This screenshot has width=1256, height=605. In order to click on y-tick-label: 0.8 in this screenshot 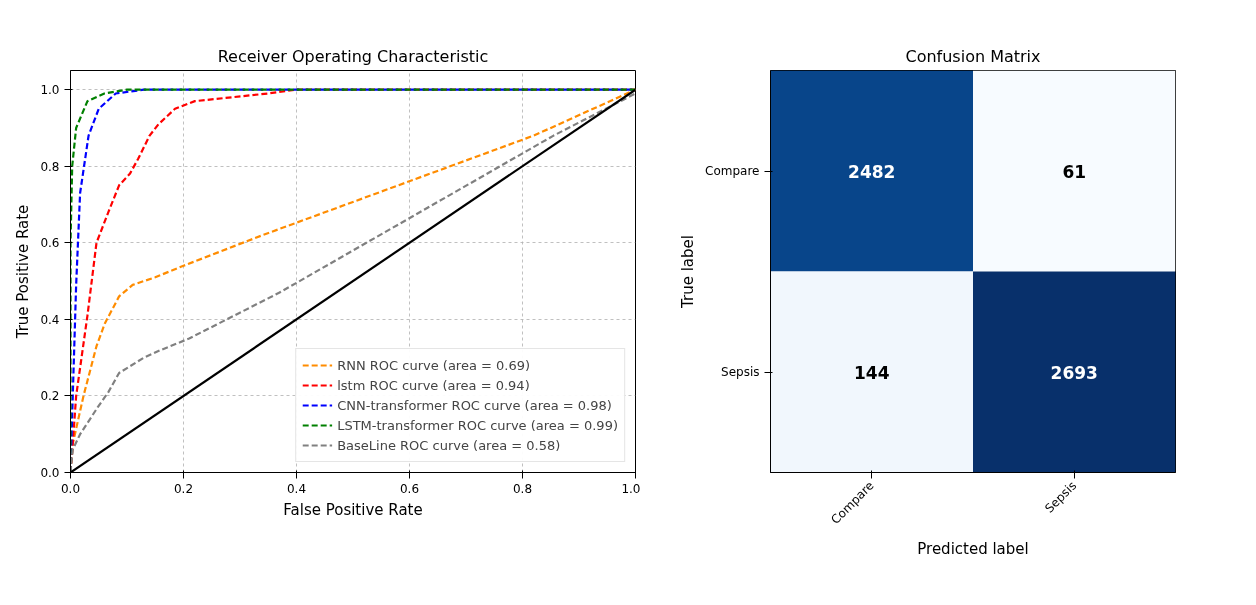, I will do `click(50, 166)`.